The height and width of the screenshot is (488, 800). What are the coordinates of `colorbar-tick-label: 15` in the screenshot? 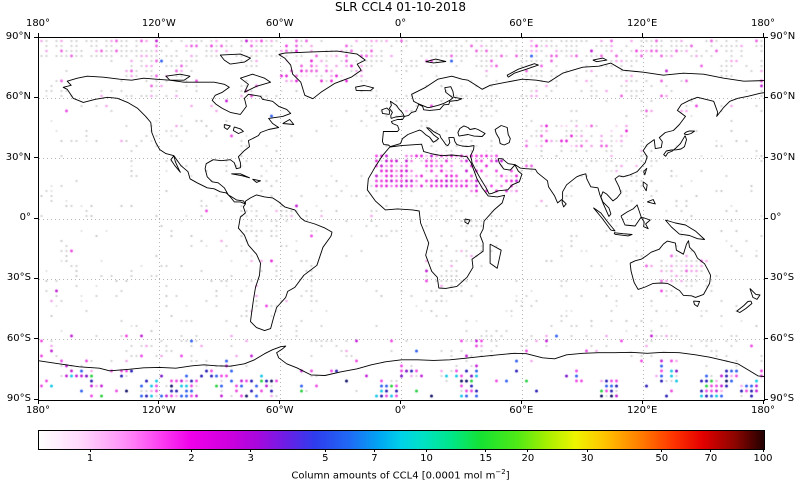 It's located at (486, 458).